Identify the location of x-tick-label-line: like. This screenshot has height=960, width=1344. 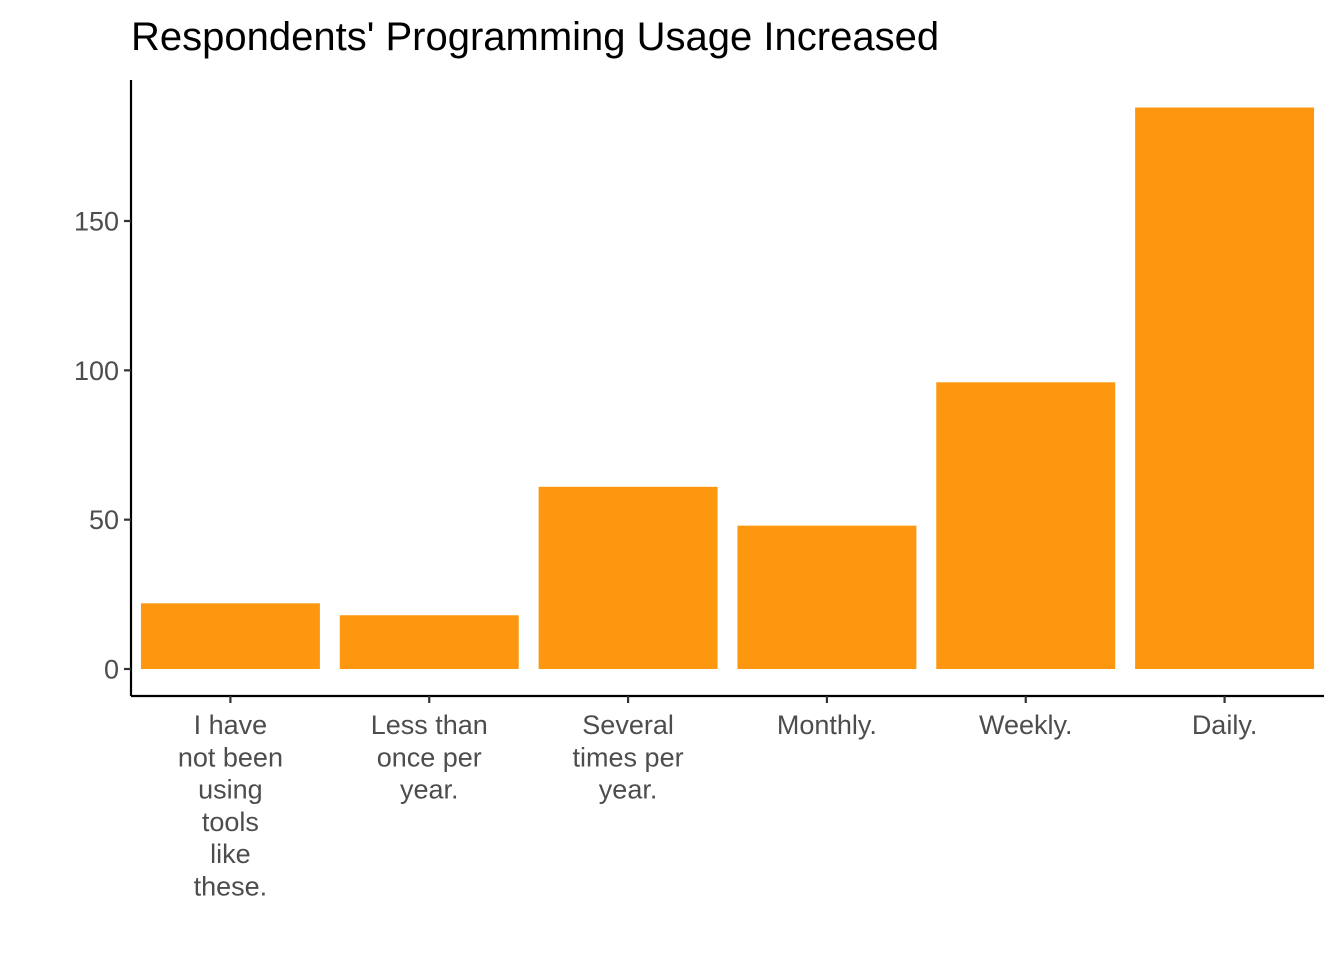
(230, 854).